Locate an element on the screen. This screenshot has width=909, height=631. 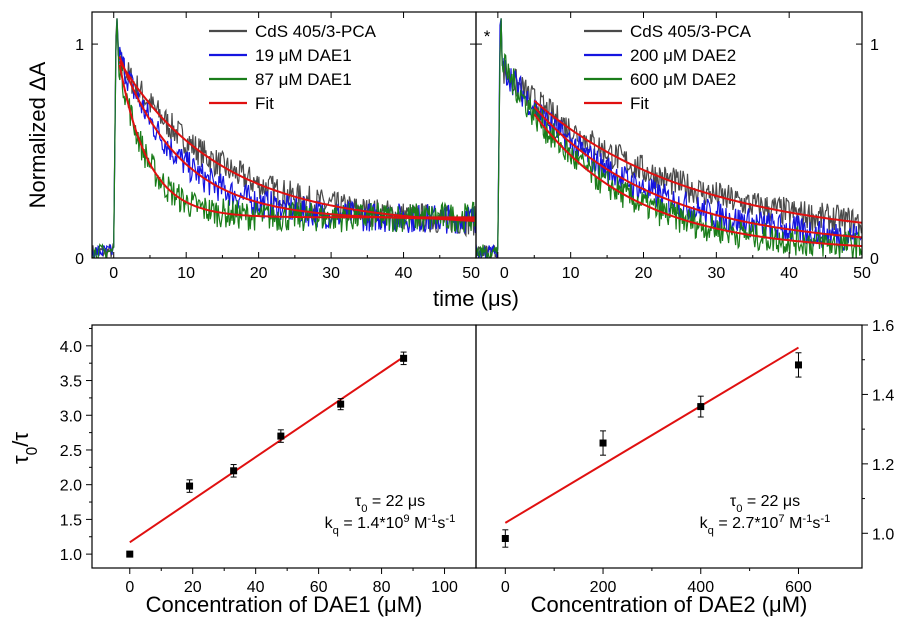
legend-label: 600 μM DAE2 is located at coordinates (683, 79).